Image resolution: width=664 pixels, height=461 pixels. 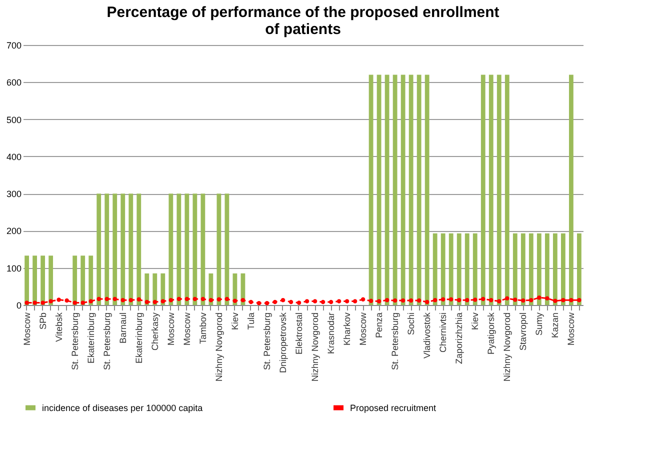 What do you see at coordinates (303, 29) in the screenshot?
I see `text: of patients` at bounding box center [303, 29].